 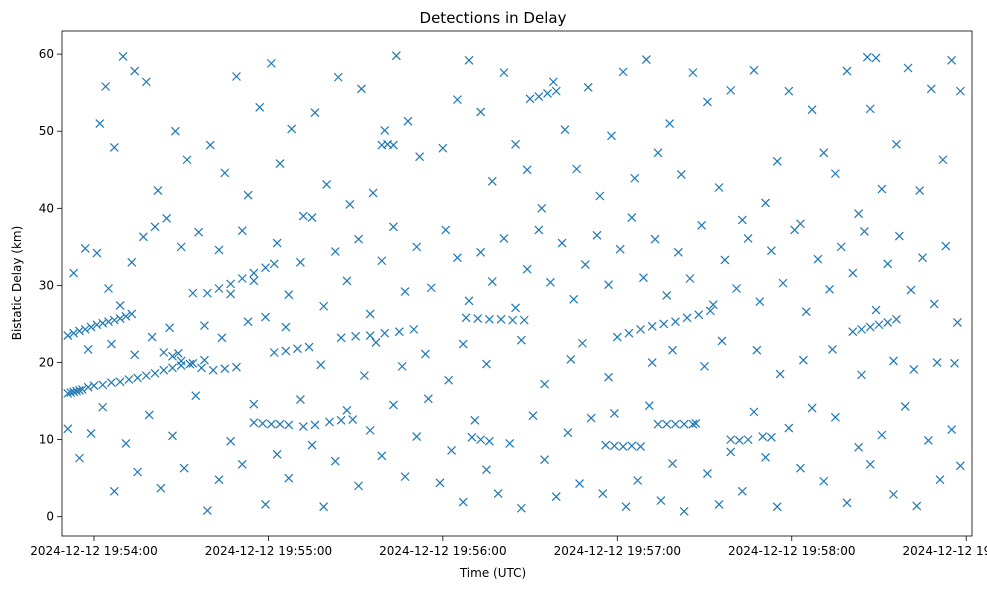 I want to click on chart-title: Detections in Delay, so click(x=493, y=18).